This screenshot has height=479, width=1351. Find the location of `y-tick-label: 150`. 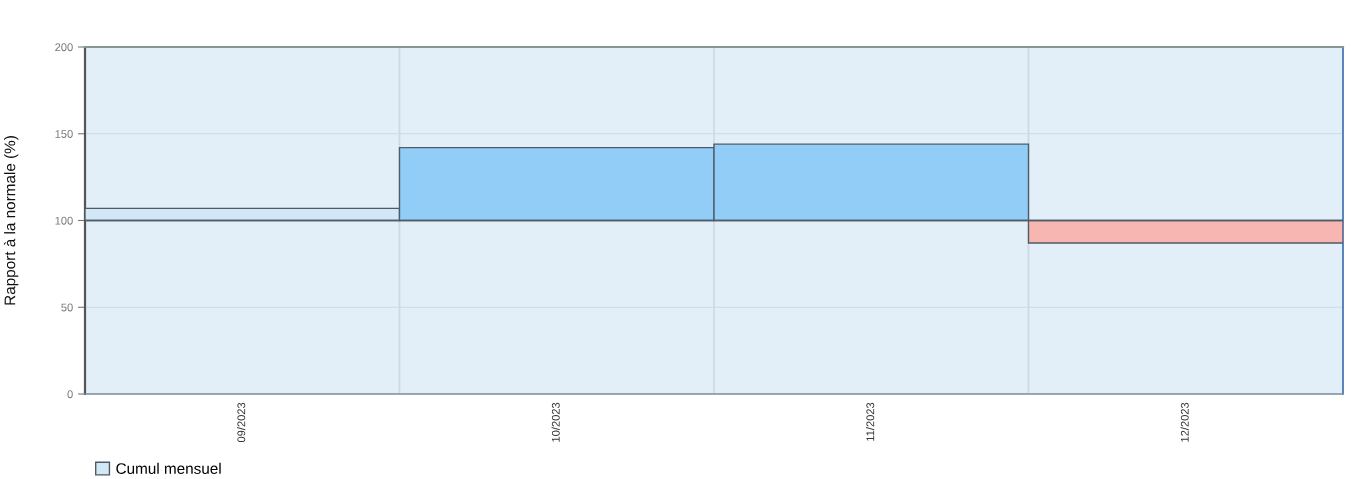

y-tick-label: 150 is located at coordinates (64, 134).